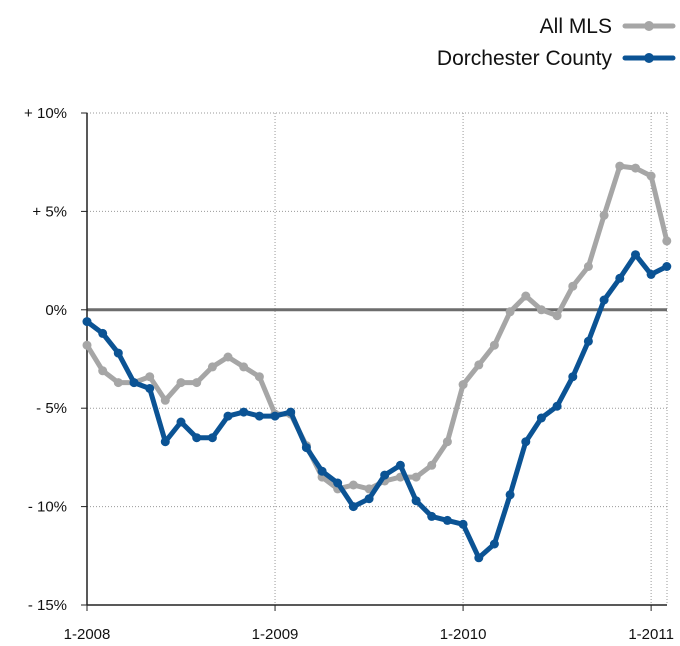 This screenshot has width=680, height=646. I want to click on legend: All MLS Dorchester County, so click(556, 42).